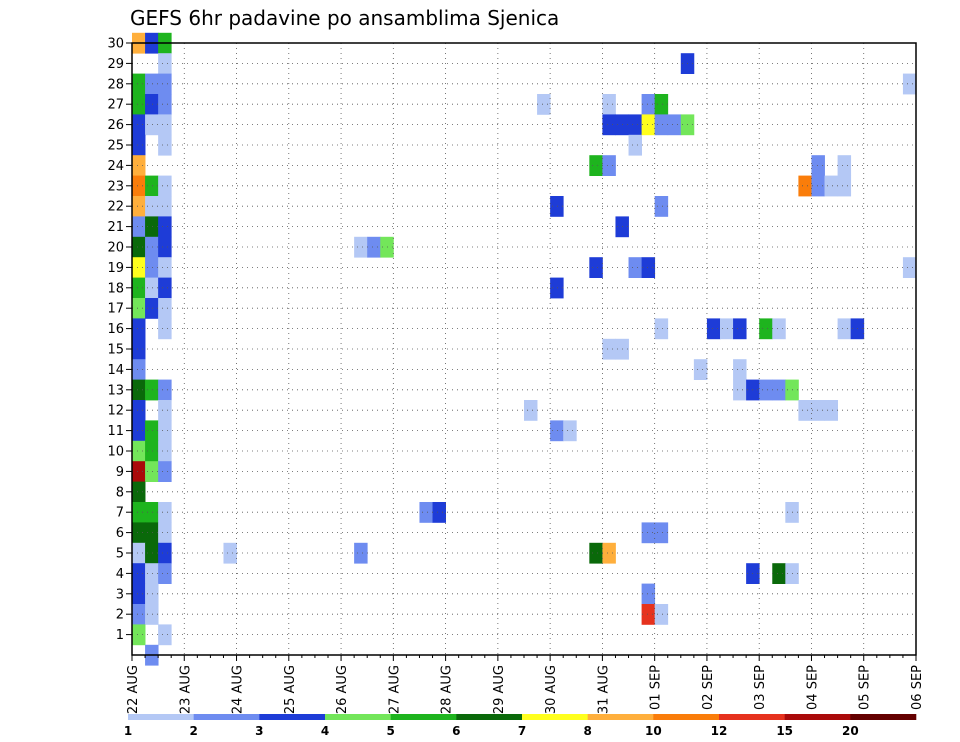 The width and height of the screenshot is (960, 742). What do you see at coordinates (290, 689) in the screenshot?
I see `x-tick-label: 25 AUG` at bounding box center [290, 689].